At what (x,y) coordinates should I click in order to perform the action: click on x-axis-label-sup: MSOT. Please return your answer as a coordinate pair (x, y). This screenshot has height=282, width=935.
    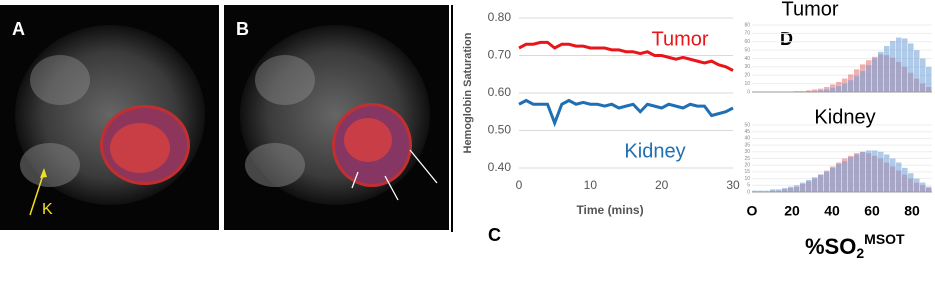
    Looking at the image, I should click on (884, 239).